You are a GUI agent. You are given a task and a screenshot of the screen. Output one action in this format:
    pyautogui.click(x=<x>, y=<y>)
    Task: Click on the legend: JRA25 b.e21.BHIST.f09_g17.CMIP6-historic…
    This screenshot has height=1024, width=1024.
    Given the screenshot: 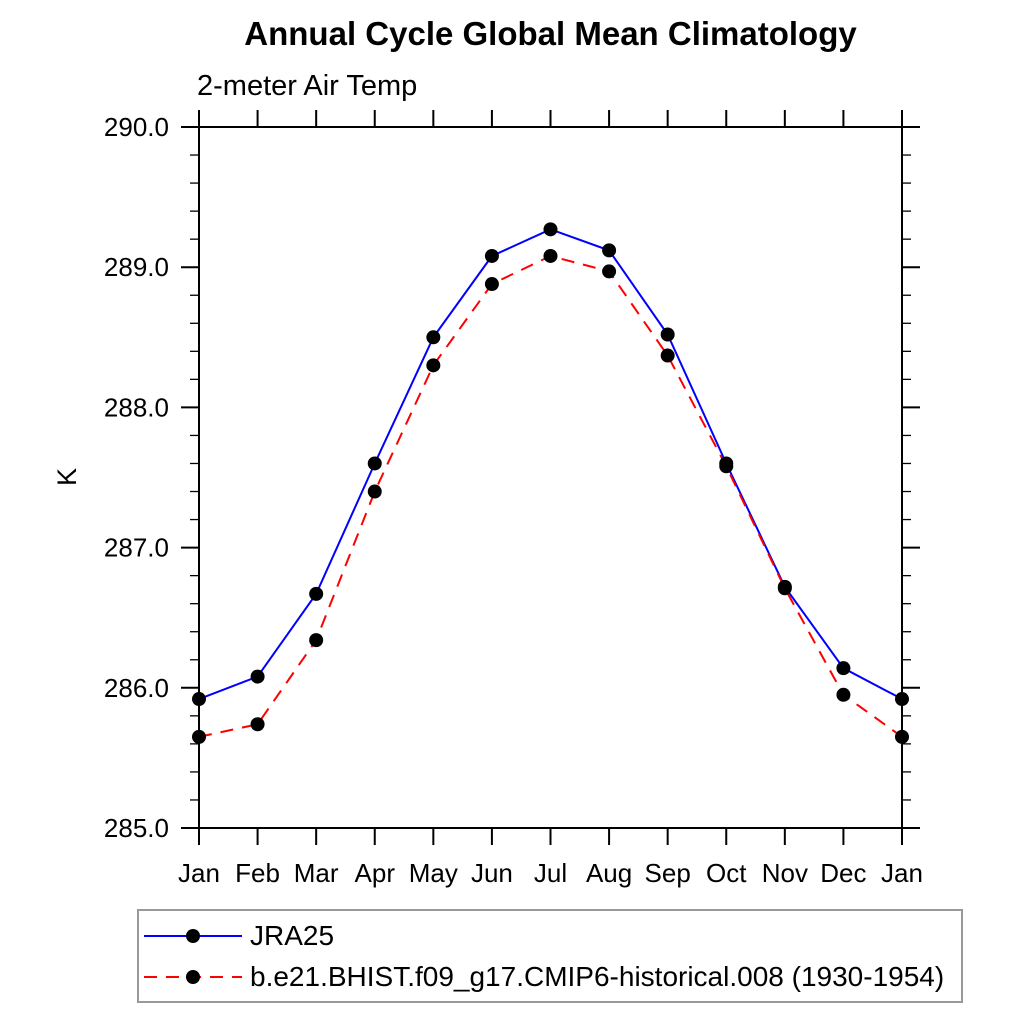 What is the action you would take?
    pyautogui.click(x=550, y=956)
    